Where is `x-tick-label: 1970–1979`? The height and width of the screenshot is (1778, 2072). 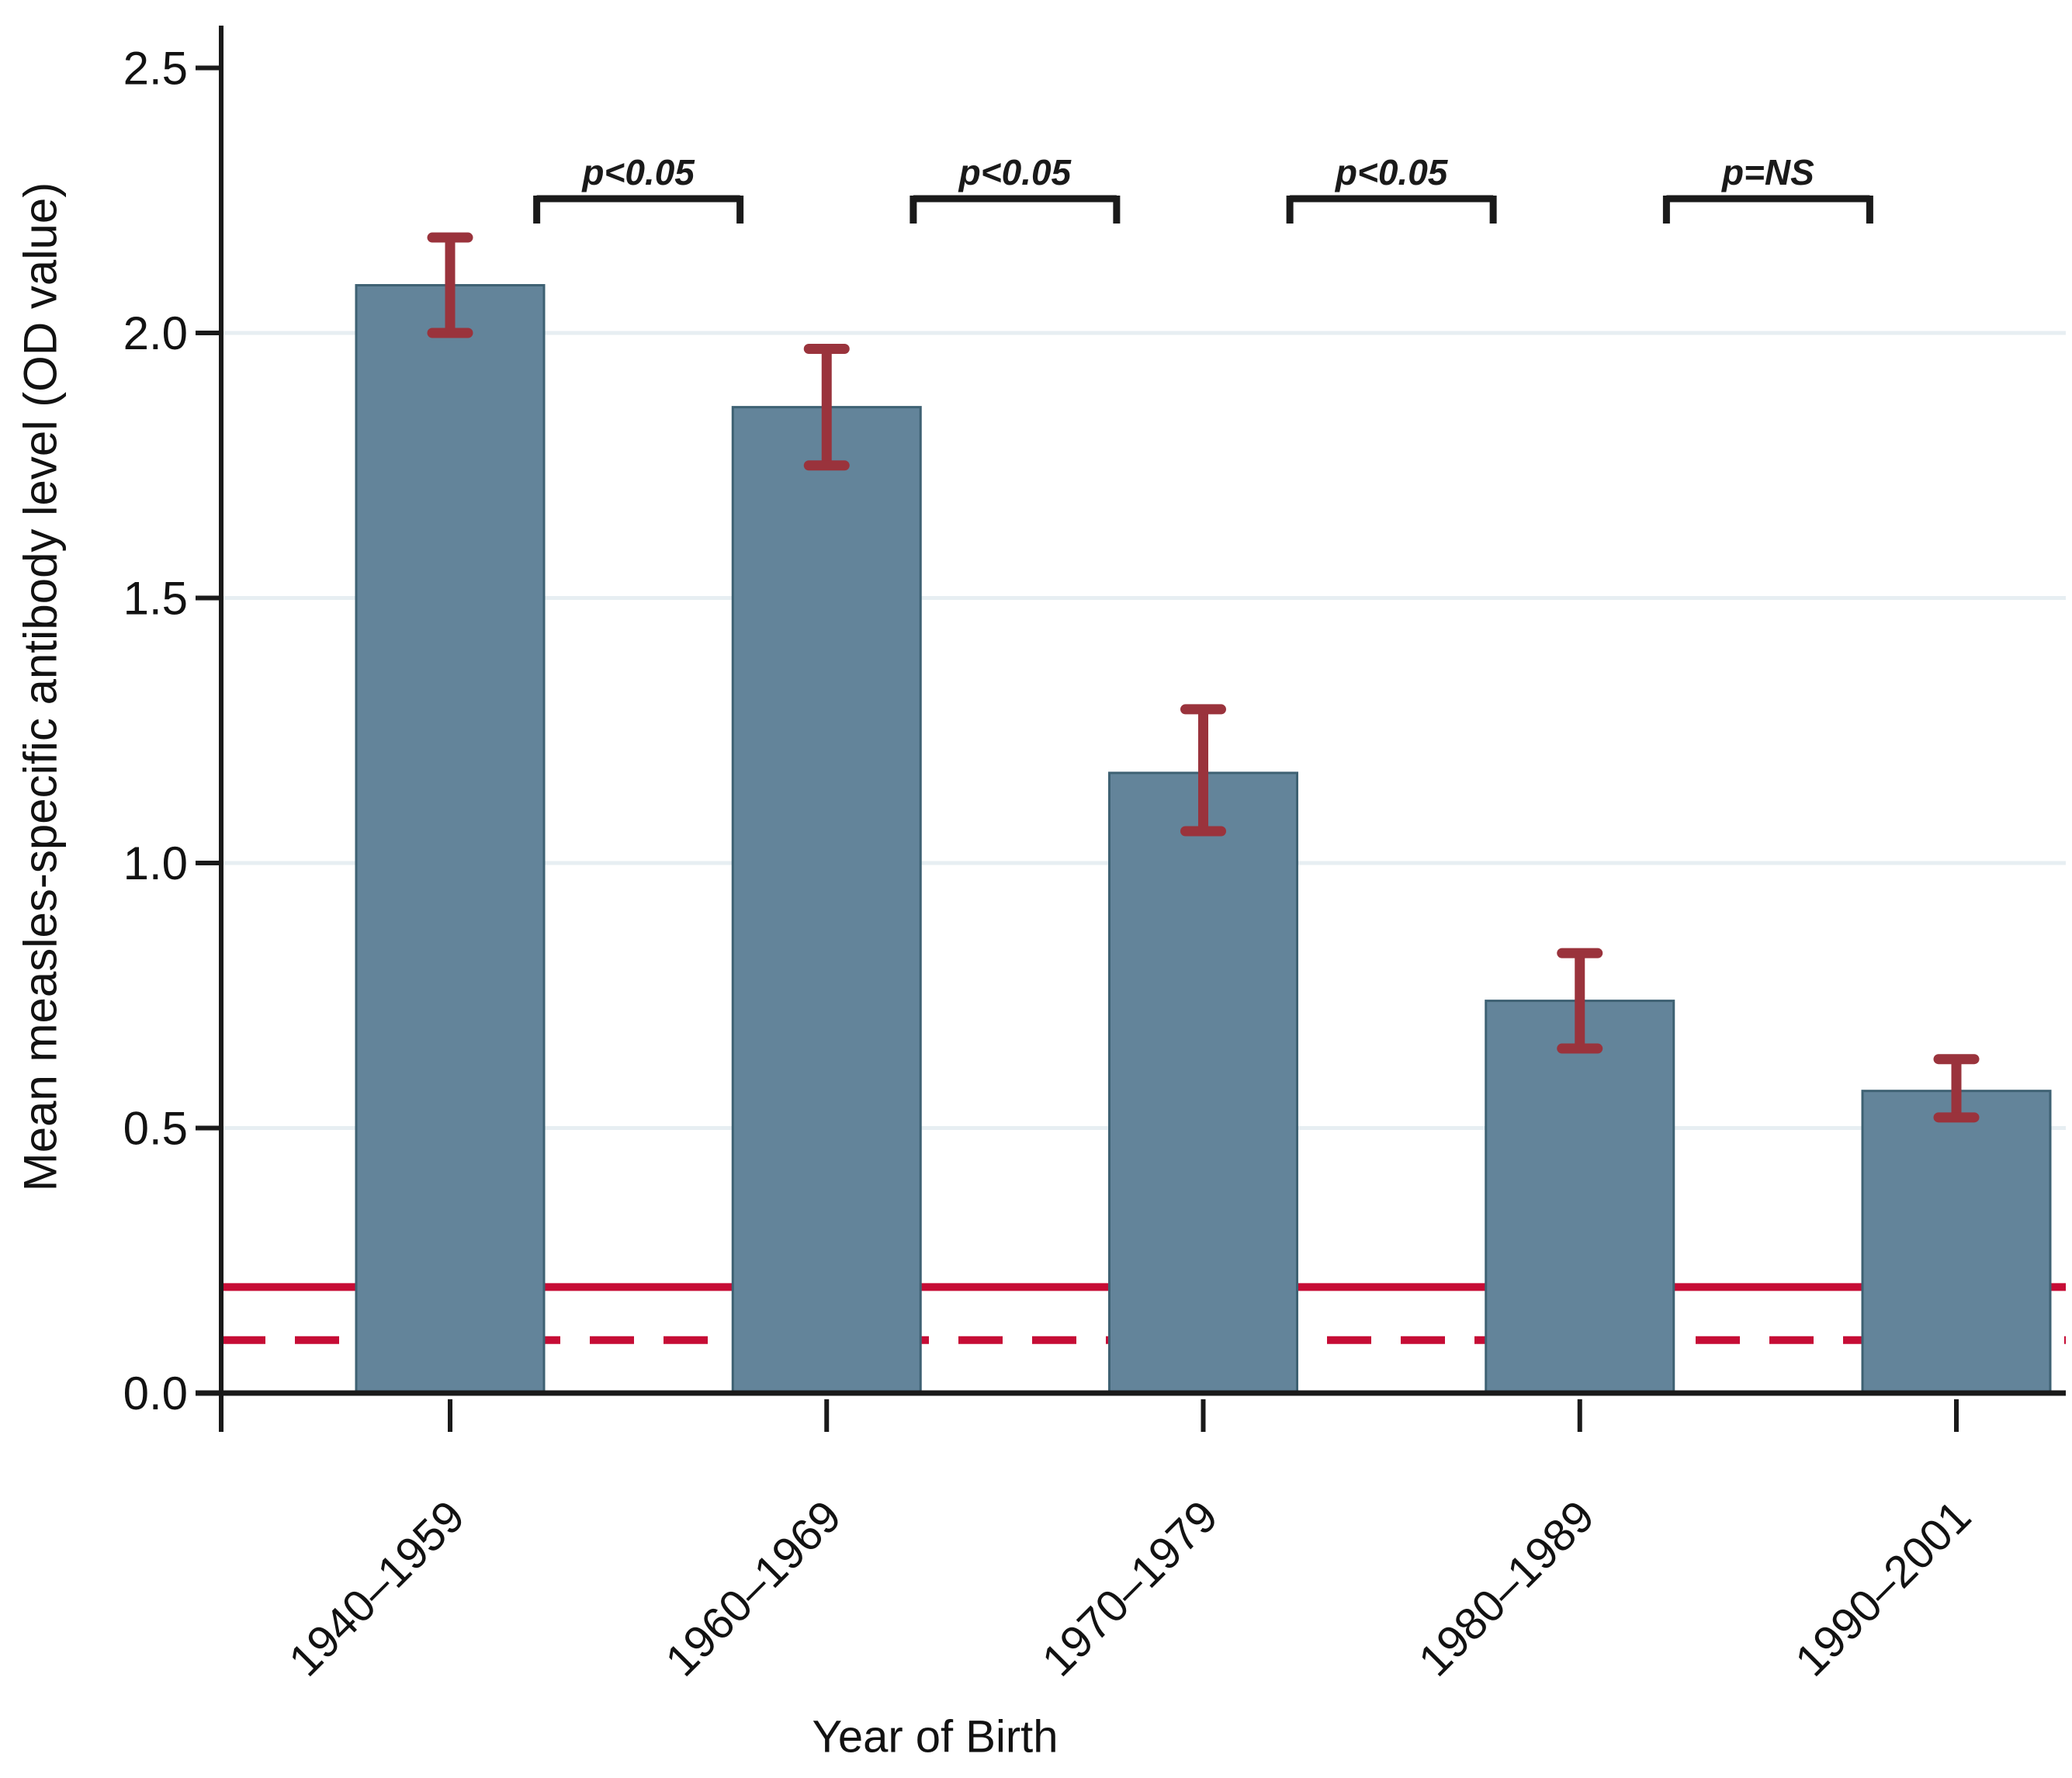
x-tick-label: 1970–1979 is located at coordinates (1129, 1588).